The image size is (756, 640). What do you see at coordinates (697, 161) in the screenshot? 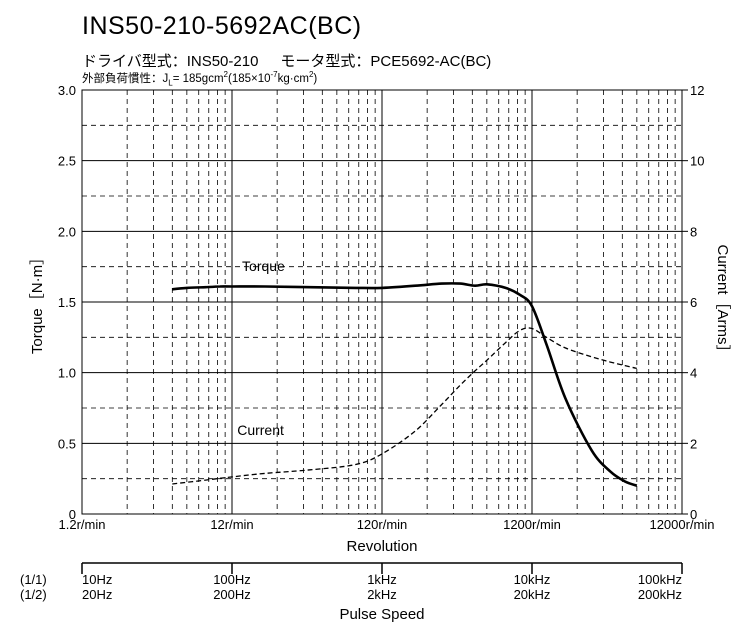
I see `right-tick-label: 10` at bounding box center [697, 161].